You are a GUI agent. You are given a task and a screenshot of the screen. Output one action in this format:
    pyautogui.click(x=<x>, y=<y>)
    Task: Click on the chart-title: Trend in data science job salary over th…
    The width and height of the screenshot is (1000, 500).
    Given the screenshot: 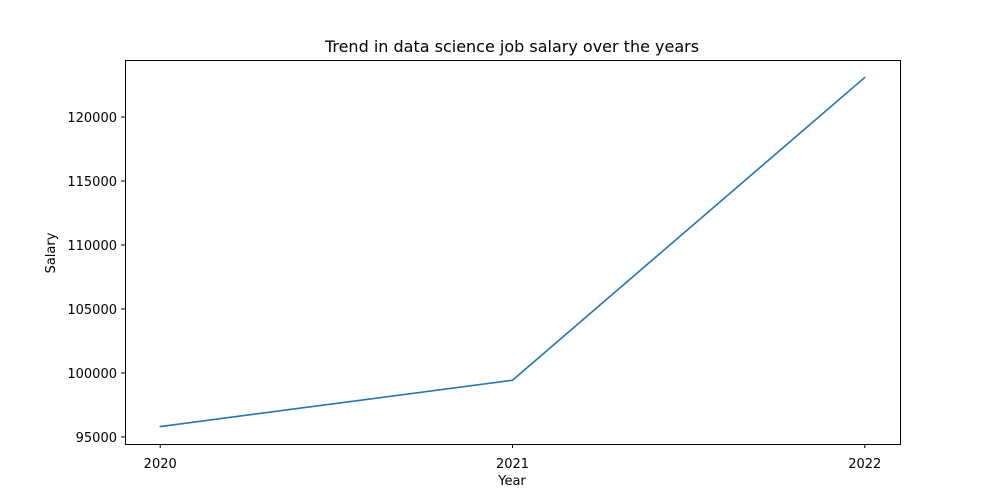 What is the action you would take?
    pyautogui.click(x=511, y=46)
    